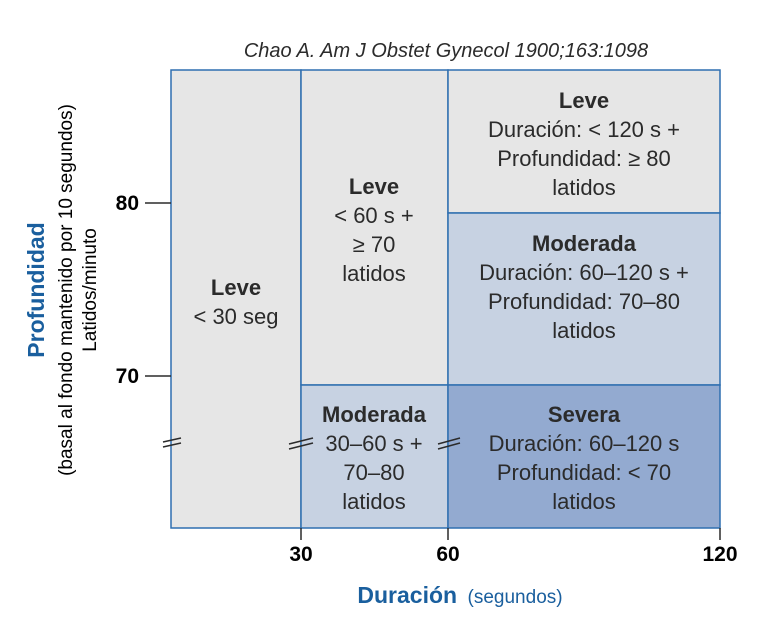  I want to click on y-axis-unit: Latidos/minuto, so click(90, 290).